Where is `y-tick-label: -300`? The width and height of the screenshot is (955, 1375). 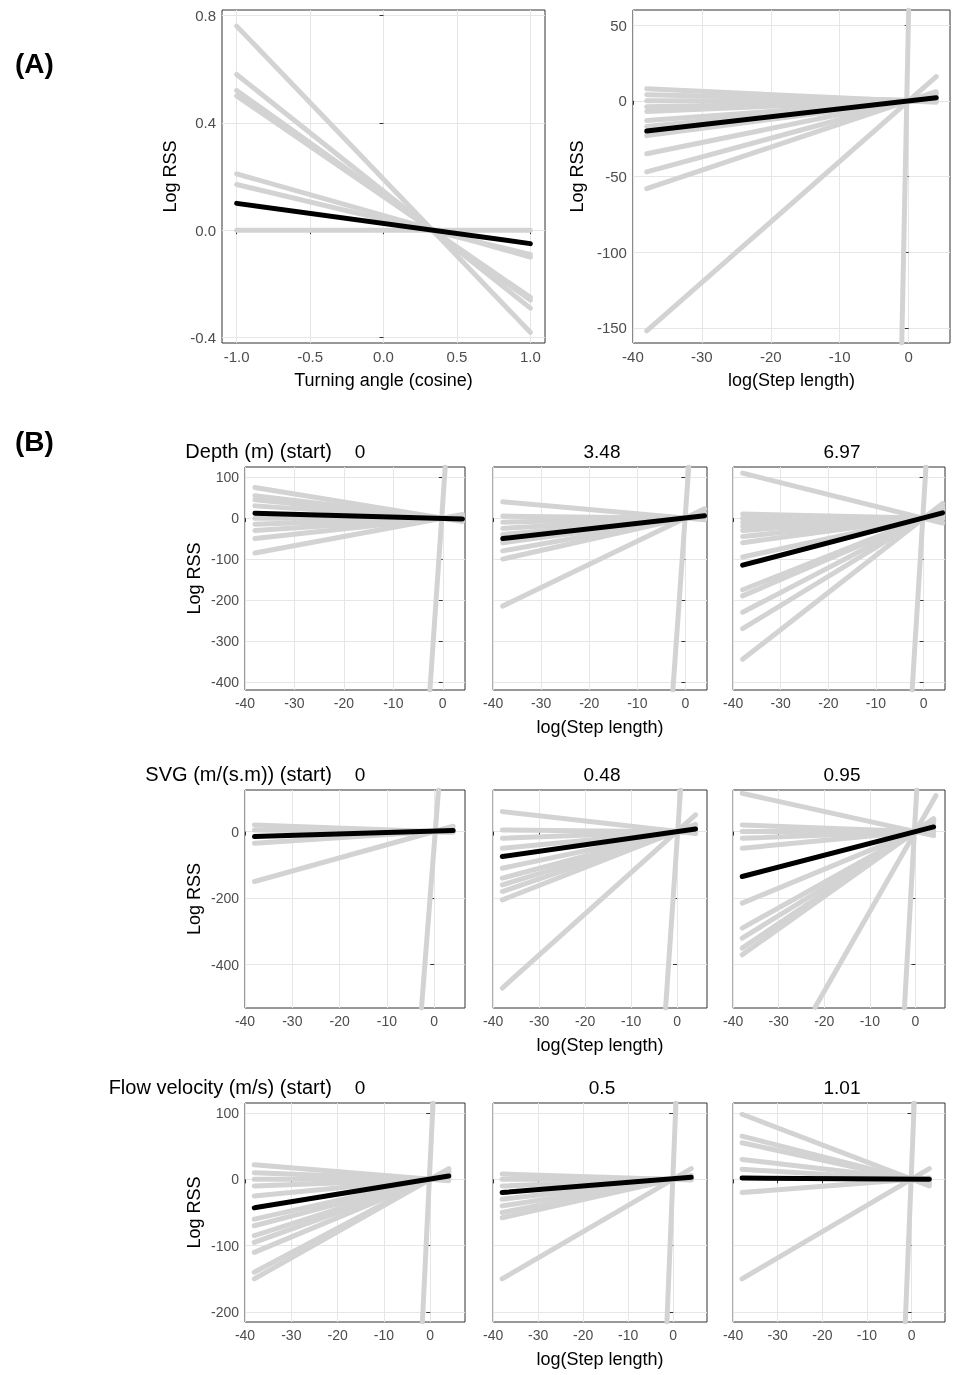
y-tick-label: -300 is located at coordinates (225, 640).